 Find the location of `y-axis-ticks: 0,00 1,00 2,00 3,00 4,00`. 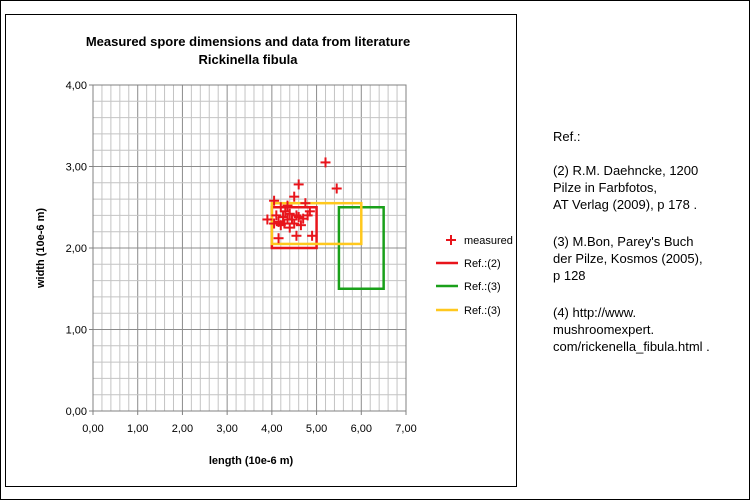

y-axis-ticks: 0,00 1,00 2,00 3,00 4,00 is located at coordinates (79, 249).